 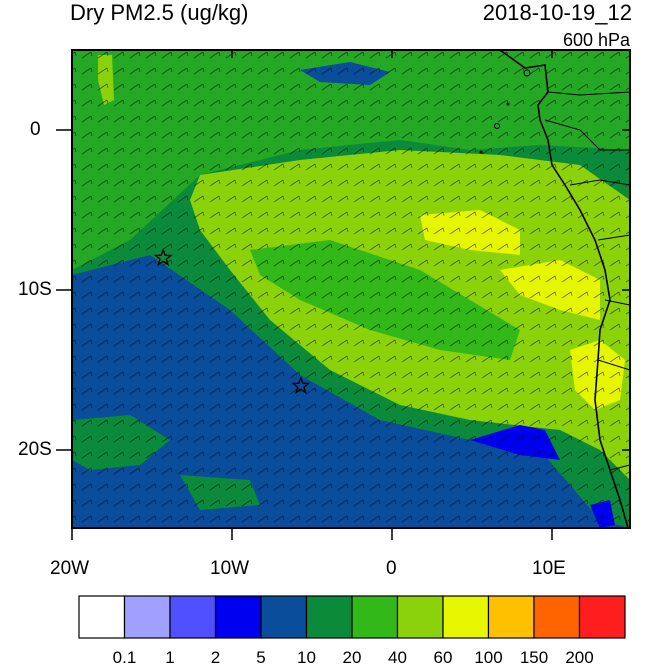 I want to click on legend-label: 2, so click(x=215, y=657).